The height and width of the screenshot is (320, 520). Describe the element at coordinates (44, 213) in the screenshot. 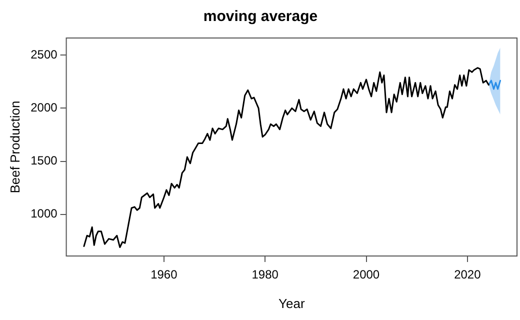

I see `y-tick-label: 1000` at that location.